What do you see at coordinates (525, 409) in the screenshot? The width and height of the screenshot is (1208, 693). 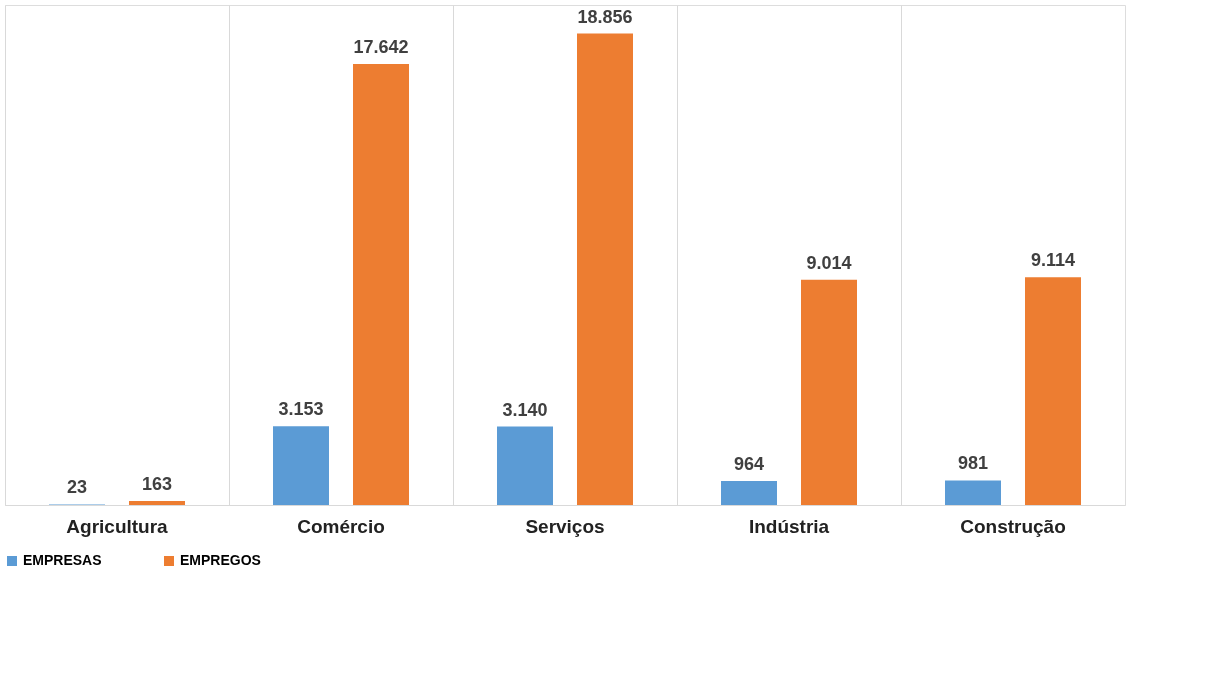 I see `data-label: 3.140` at bounding box center [525, 409].